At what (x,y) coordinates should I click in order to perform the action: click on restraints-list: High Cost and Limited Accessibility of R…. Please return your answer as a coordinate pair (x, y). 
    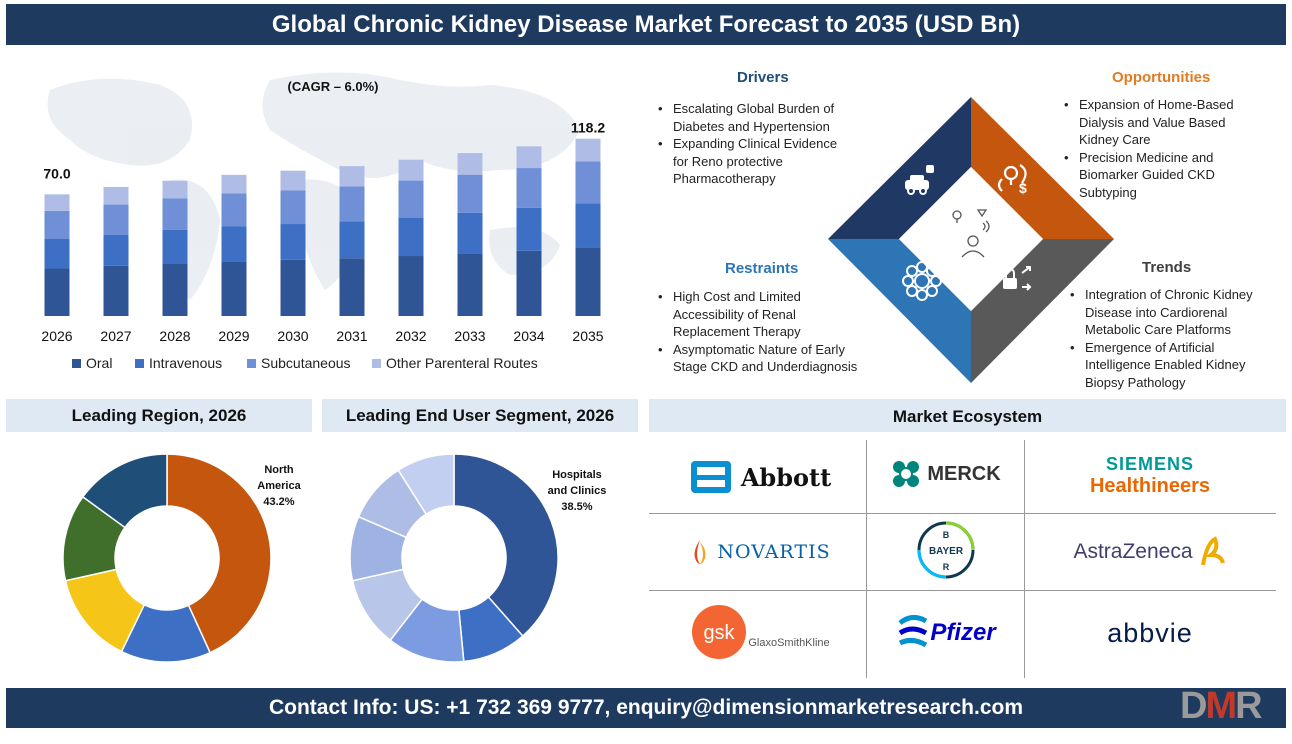
    Looking at the image, I should click on (760, 332).